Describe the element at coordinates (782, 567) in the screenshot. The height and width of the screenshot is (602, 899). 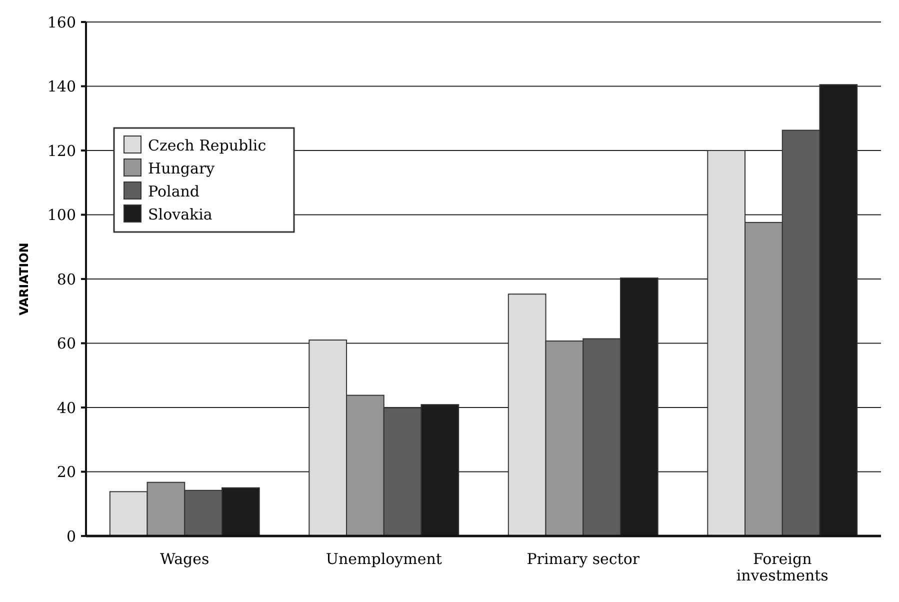
I see `x-tick-label: Foreign investments` at that location.